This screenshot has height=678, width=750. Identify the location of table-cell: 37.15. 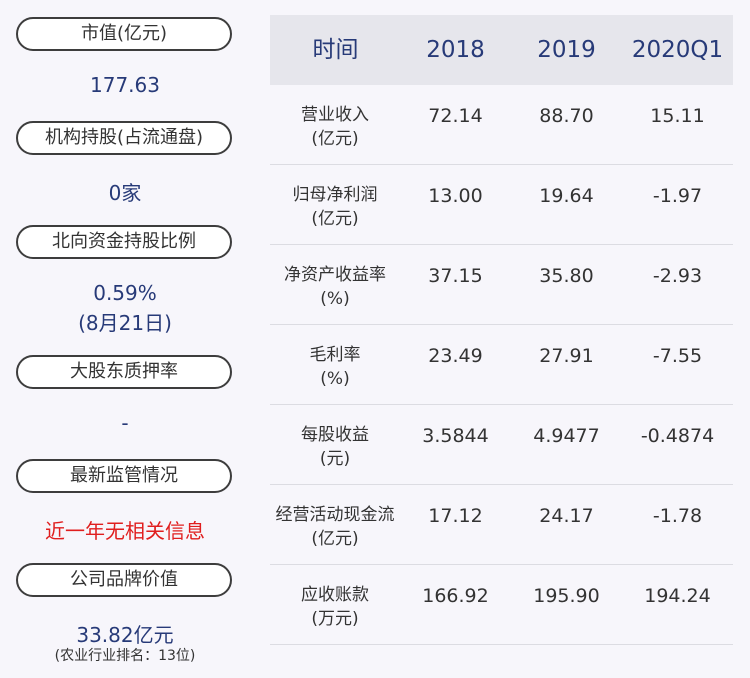
(455, 276).